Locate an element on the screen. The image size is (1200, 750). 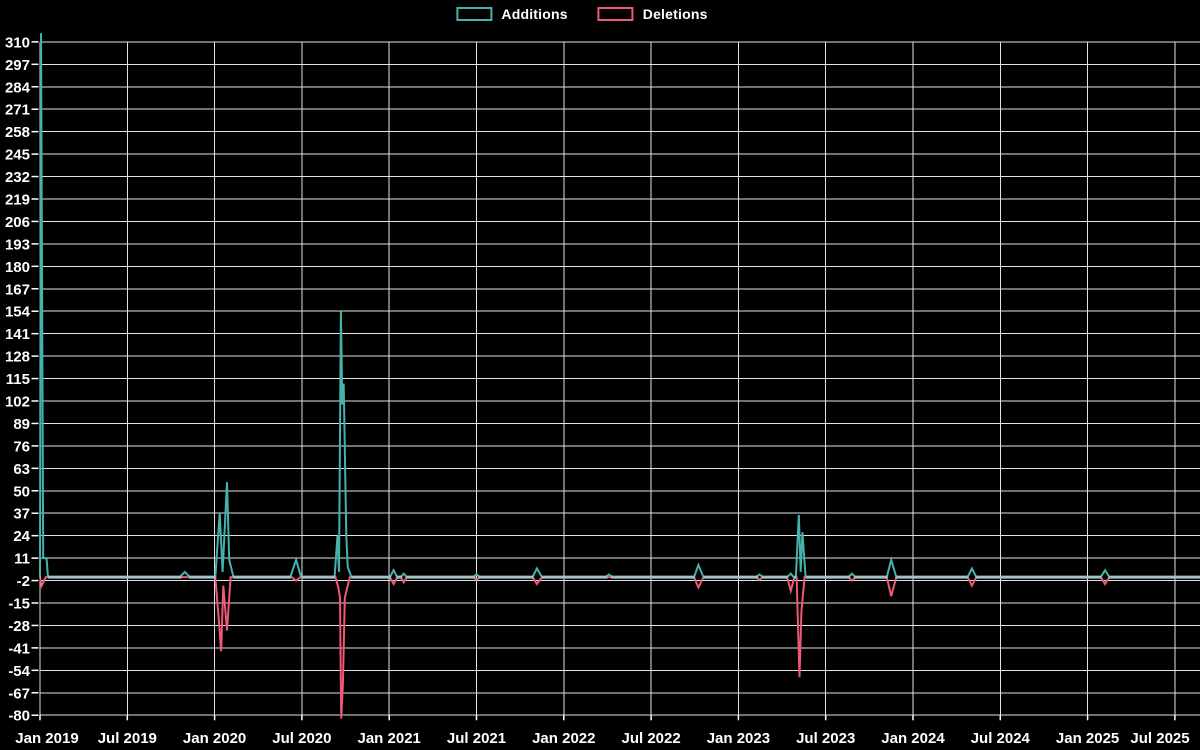
y-tick-label: -28 is located at coordinates (19, 626).